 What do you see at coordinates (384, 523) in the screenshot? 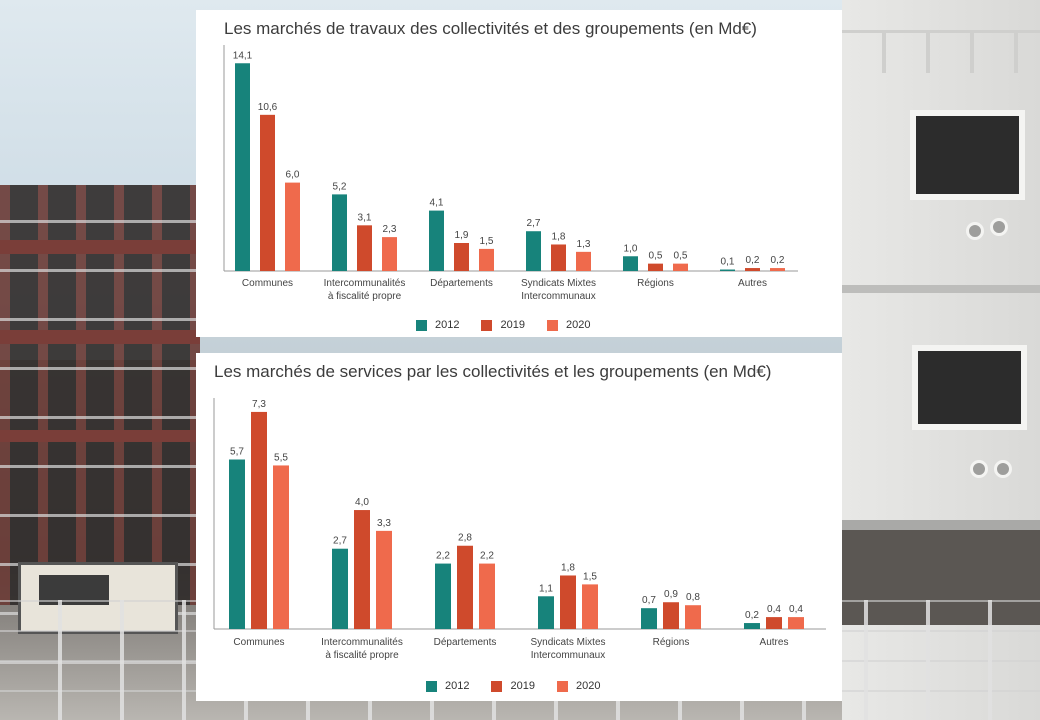
I see `data-label: 3,3` at bounding box center [384, 523].